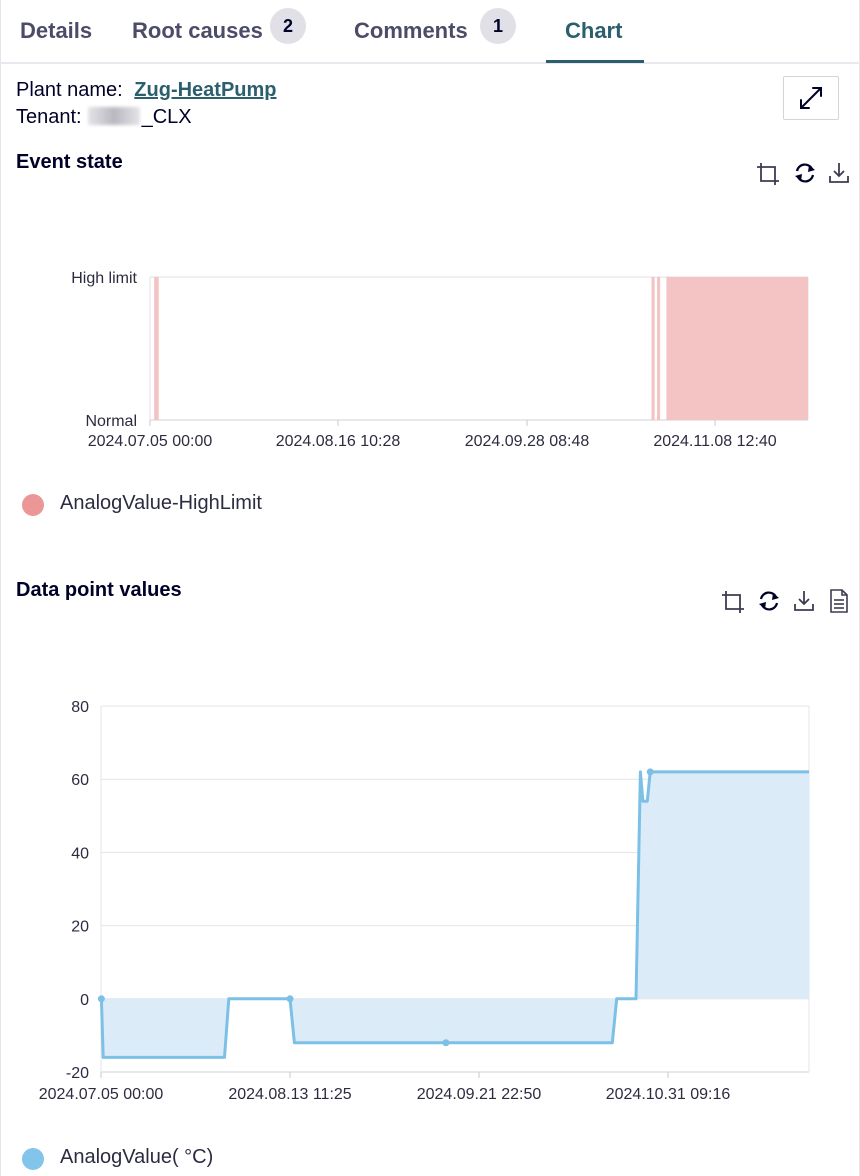 The width and height of the screenshot is (860, 1176). What do you see at coordinates (479, 1094) in the screenshot?
I see `data-x-tick-2: 2024.09.21 22:50` at bounding box center [479, 1094].